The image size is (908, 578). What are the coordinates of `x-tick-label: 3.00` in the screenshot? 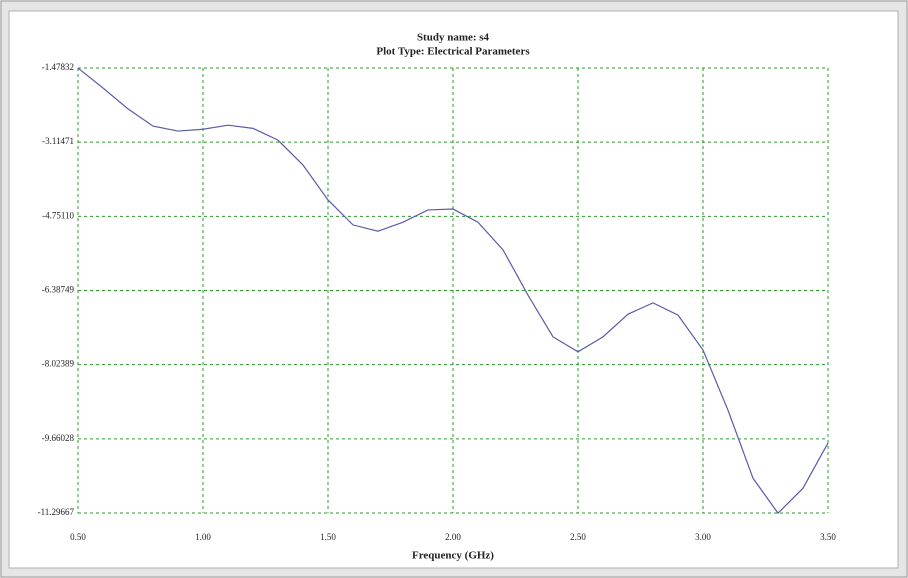 It's located at (703, 537).